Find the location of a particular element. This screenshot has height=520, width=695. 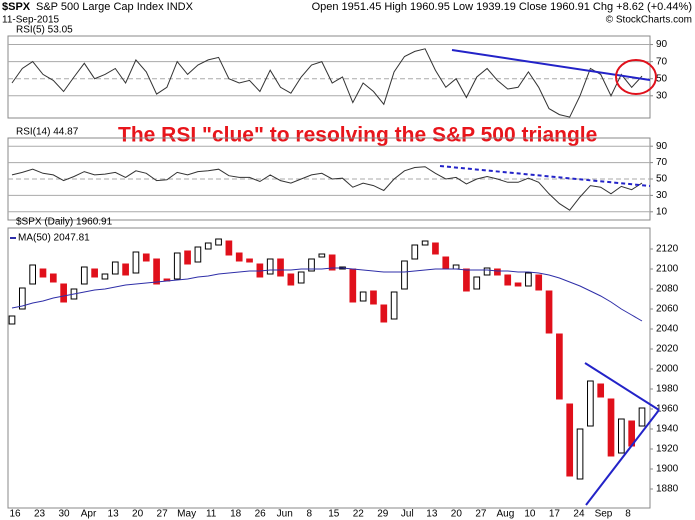

y-tick-label: 1960 is located at coordinates (667, 409).